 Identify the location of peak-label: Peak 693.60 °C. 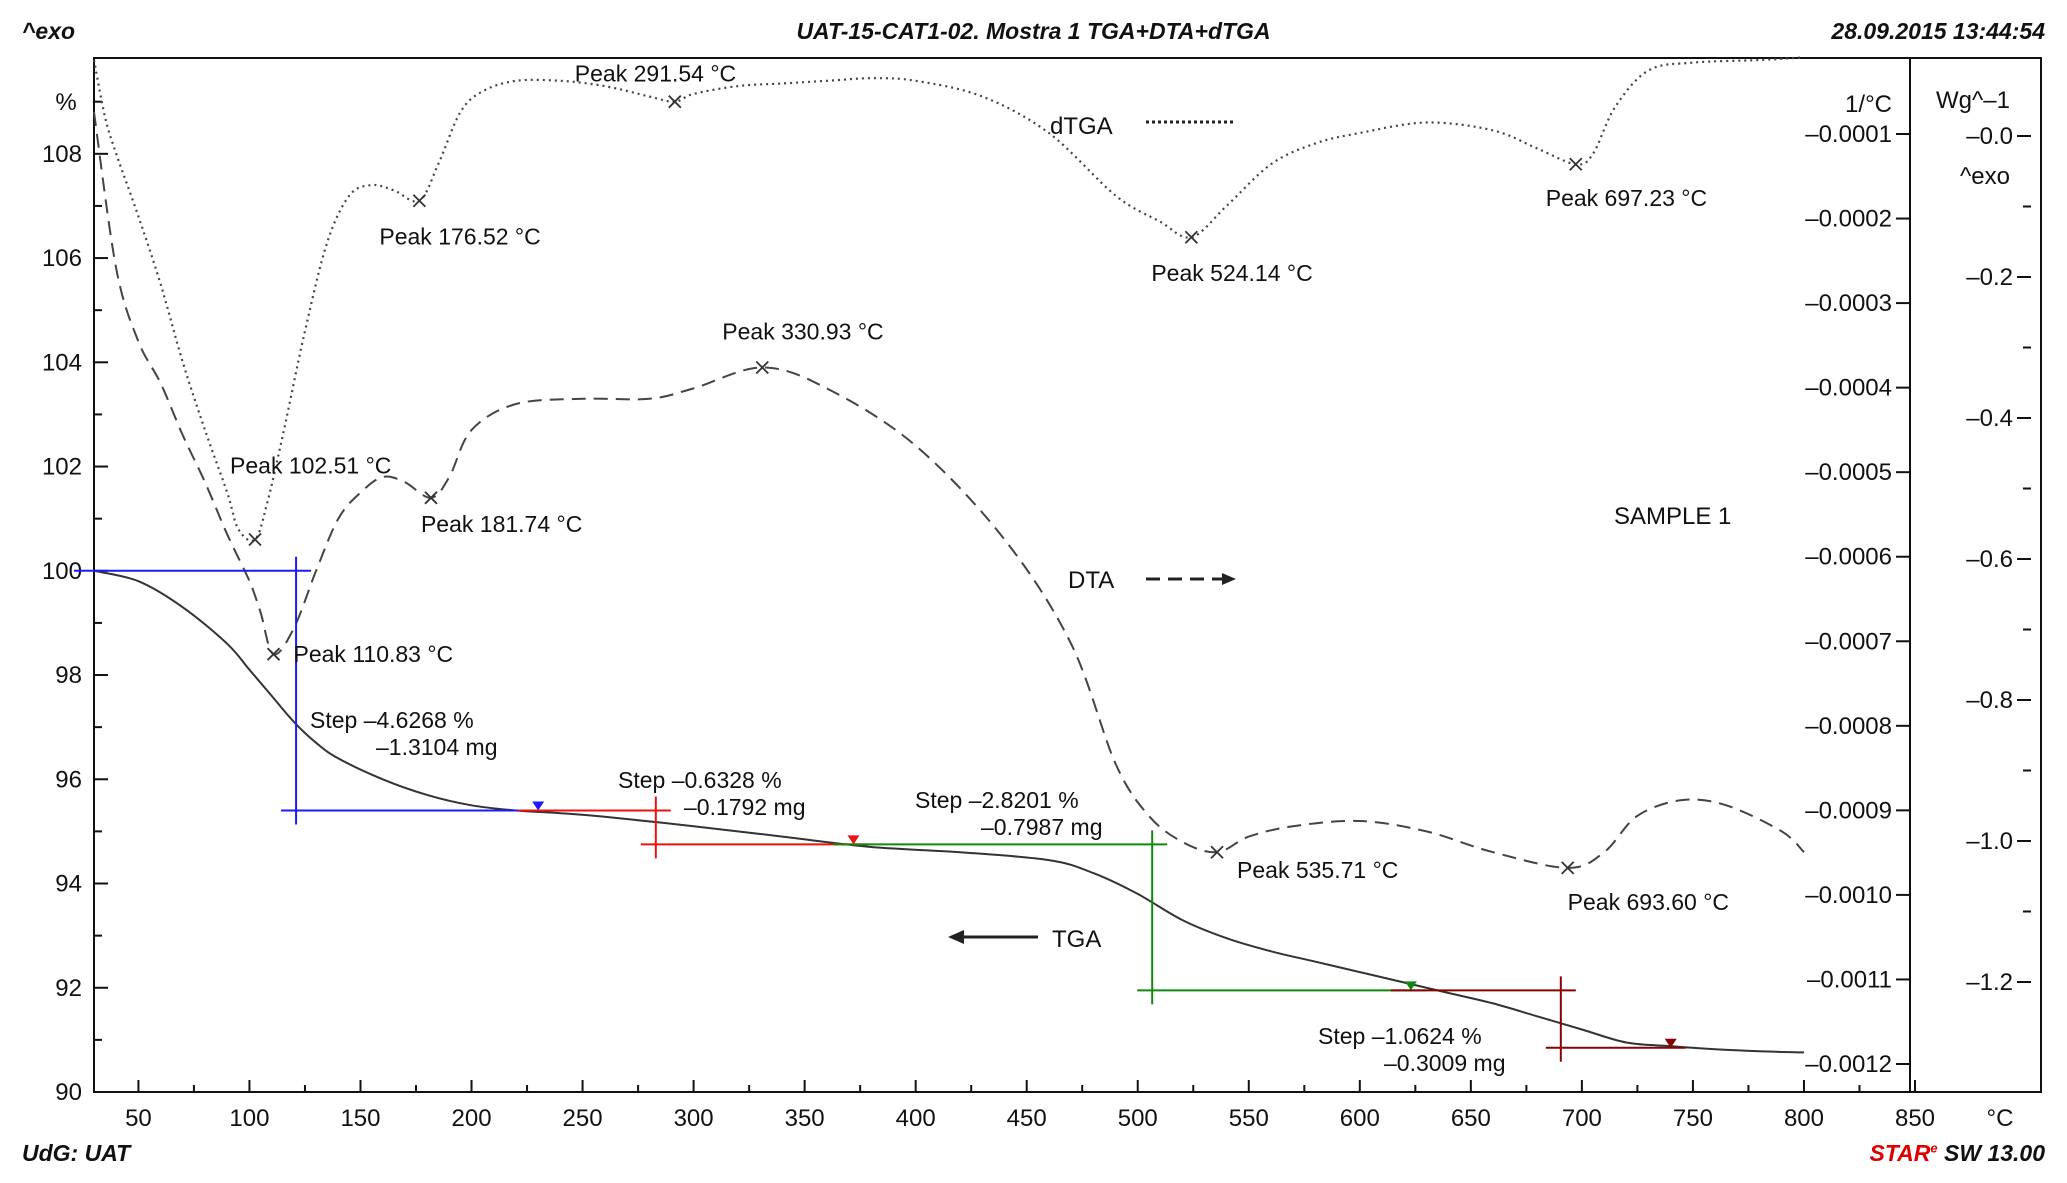
(1648, 902).